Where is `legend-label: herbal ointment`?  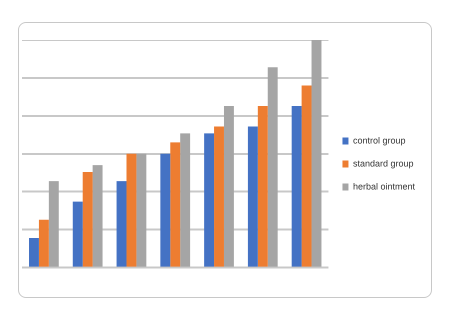 legend-label: herbal ointment is located at coordinates (384, 186).